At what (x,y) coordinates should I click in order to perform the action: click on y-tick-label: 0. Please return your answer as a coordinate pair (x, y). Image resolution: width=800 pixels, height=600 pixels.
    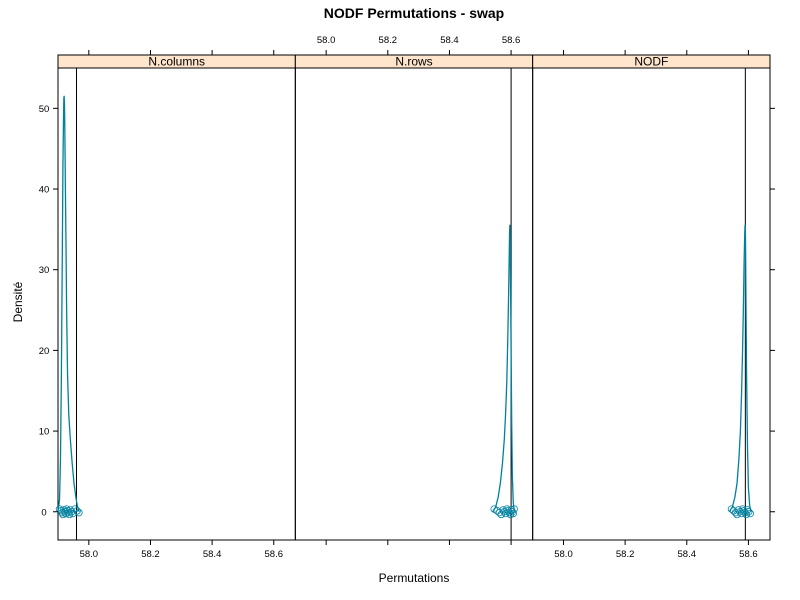
    Looking at the image, I should click on (43, 512).